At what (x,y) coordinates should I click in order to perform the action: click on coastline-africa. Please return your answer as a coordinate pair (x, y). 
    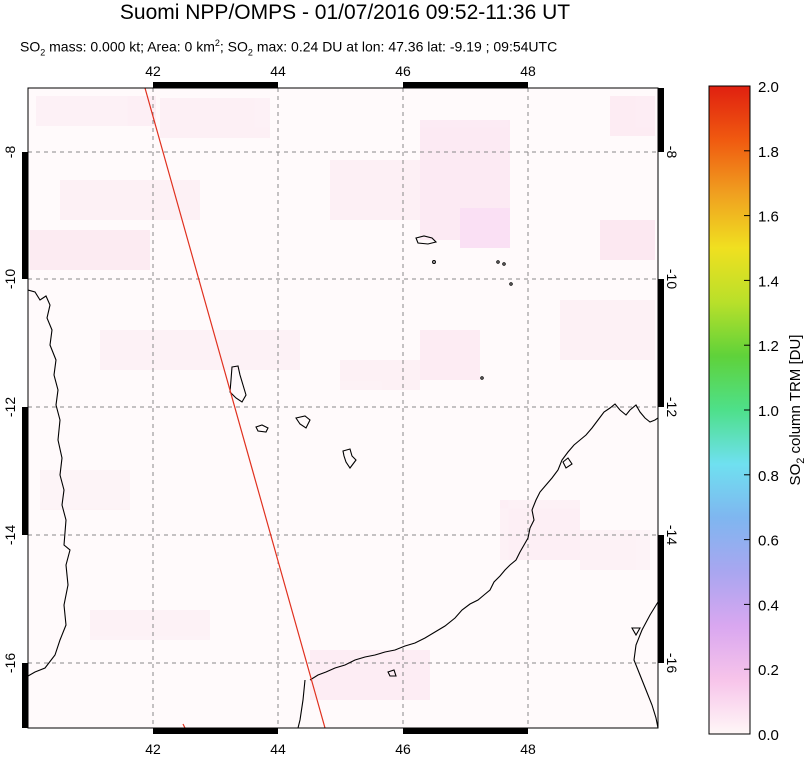
    Looking at the image, I should click on (49, 483).